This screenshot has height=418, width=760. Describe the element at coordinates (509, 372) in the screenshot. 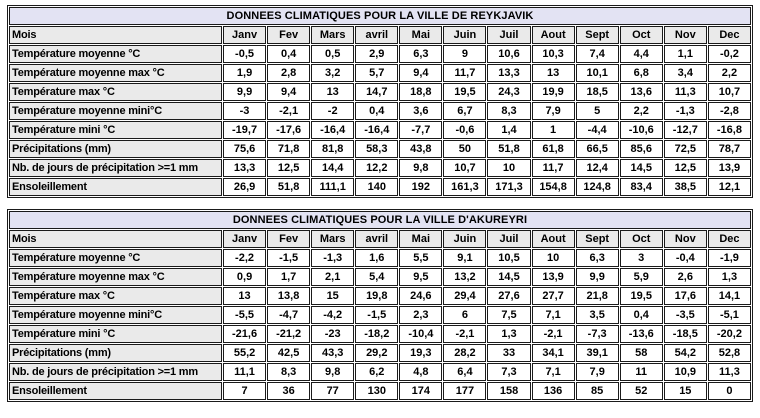

I see `value-cell: 7,3` at that location.